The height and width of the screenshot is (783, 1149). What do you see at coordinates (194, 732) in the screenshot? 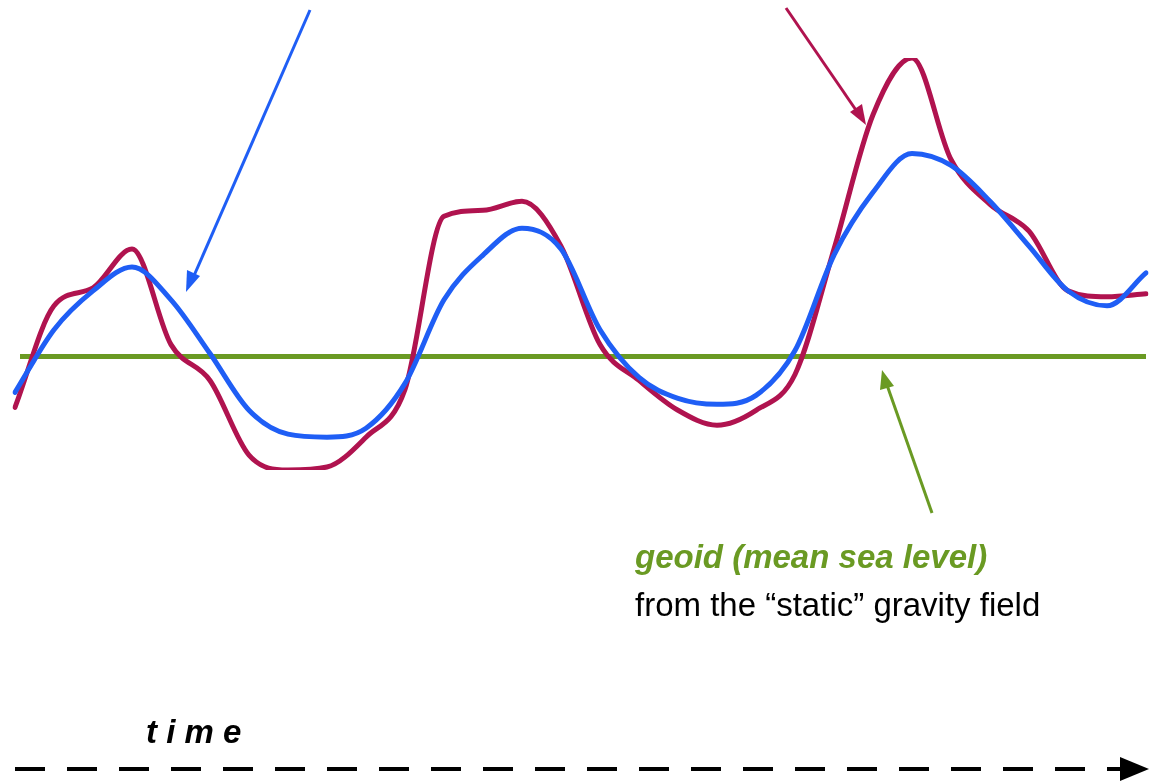
I see `text: t i m e` at bounding box center [194, 732].